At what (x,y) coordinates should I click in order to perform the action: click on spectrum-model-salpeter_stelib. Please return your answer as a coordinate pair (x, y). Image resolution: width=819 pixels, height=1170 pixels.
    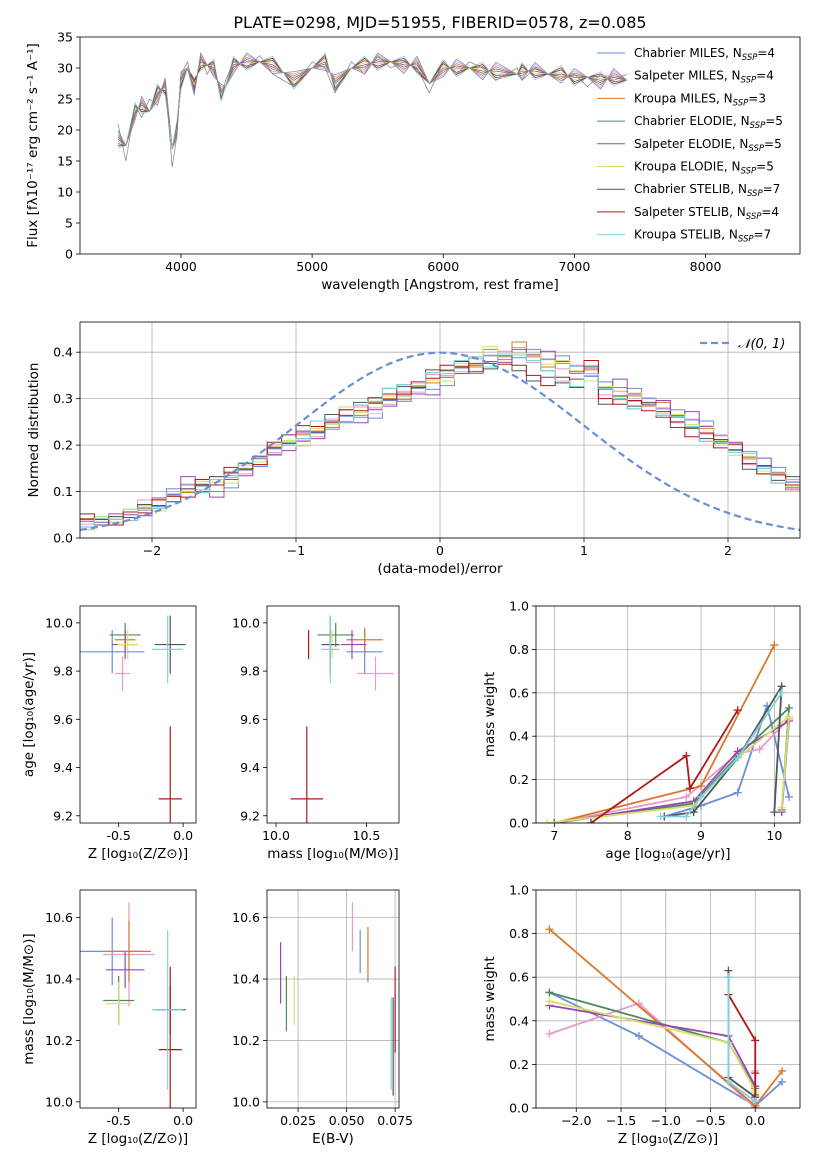
    Looking at the image, I should click on (372, 101).